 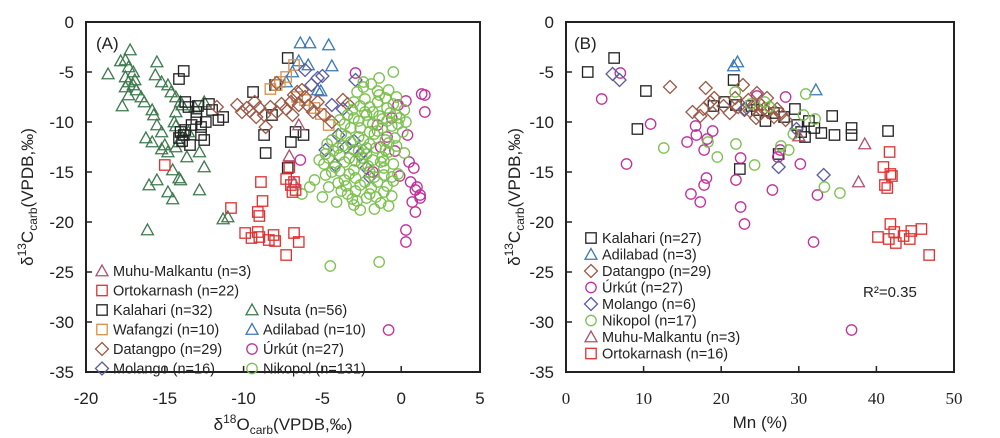 What do you see at coordinates (252, 349) in the screenshot?
I see `circle-marker-icon` at bounding box center [252, 349].